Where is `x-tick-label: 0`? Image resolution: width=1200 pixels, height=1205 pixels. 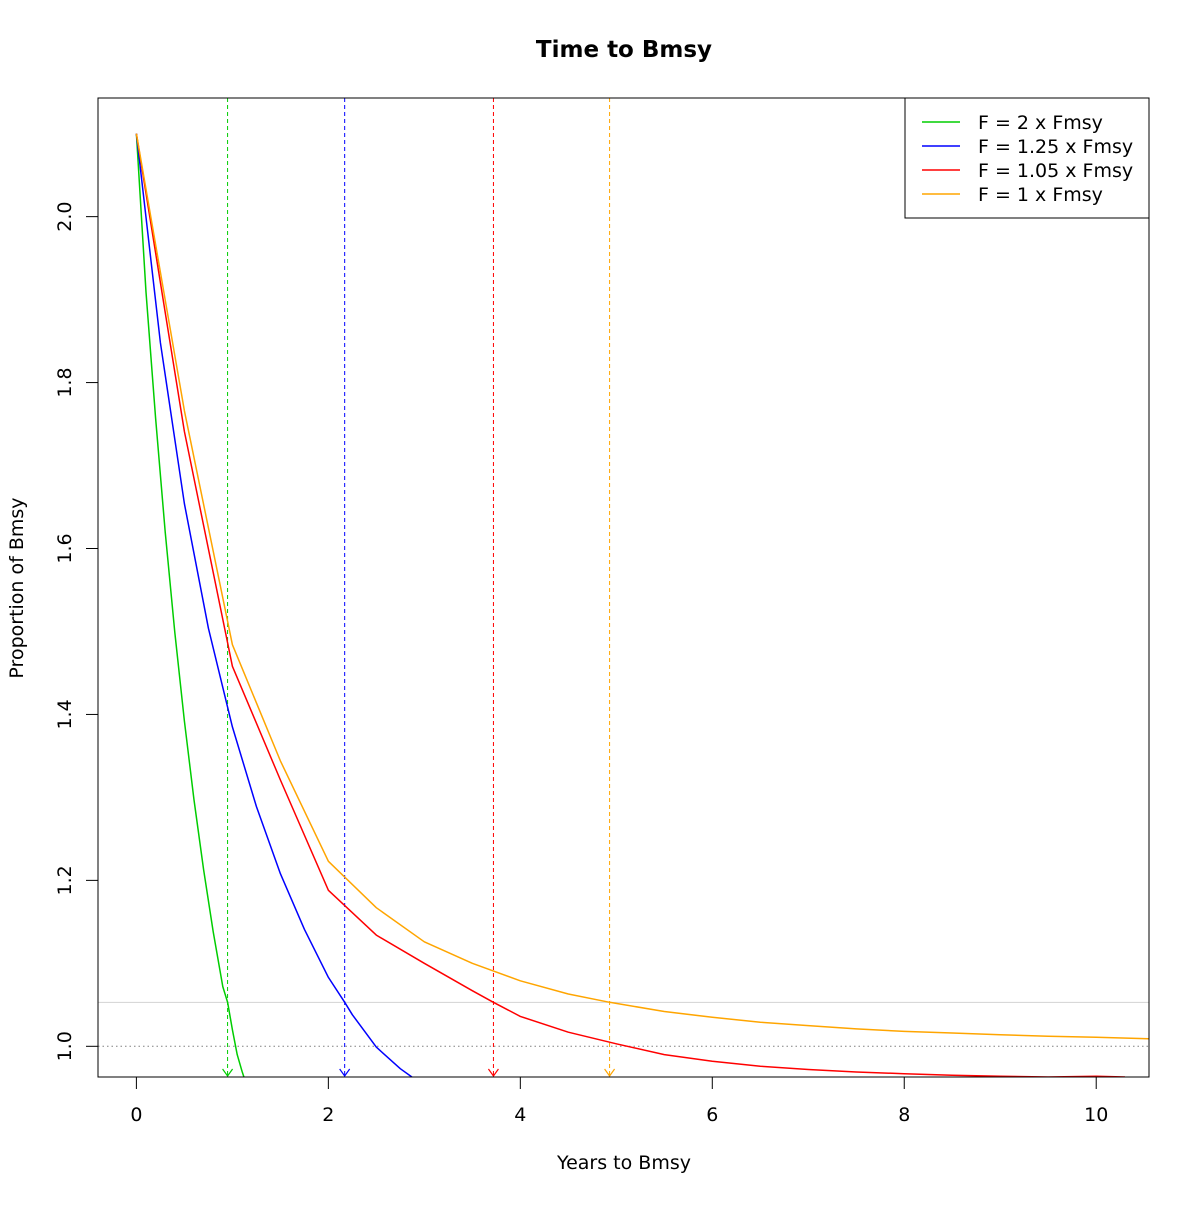
x-tick-label: 0 is located at coordinates (136, 1115).